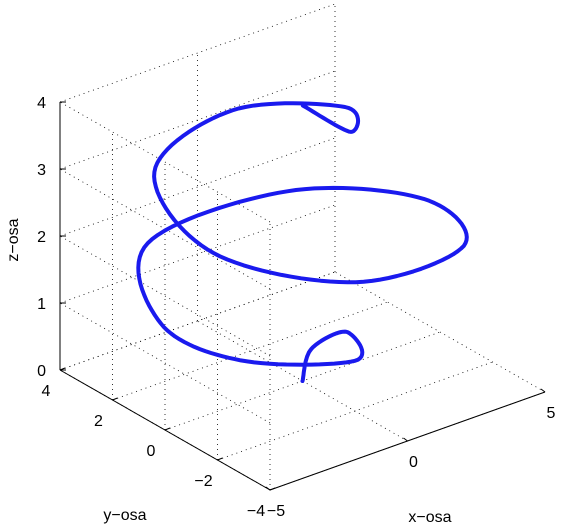  Describe the element at coordinates (41, 170) in the screenshot. I see `z-tick-label: 3` at that location.